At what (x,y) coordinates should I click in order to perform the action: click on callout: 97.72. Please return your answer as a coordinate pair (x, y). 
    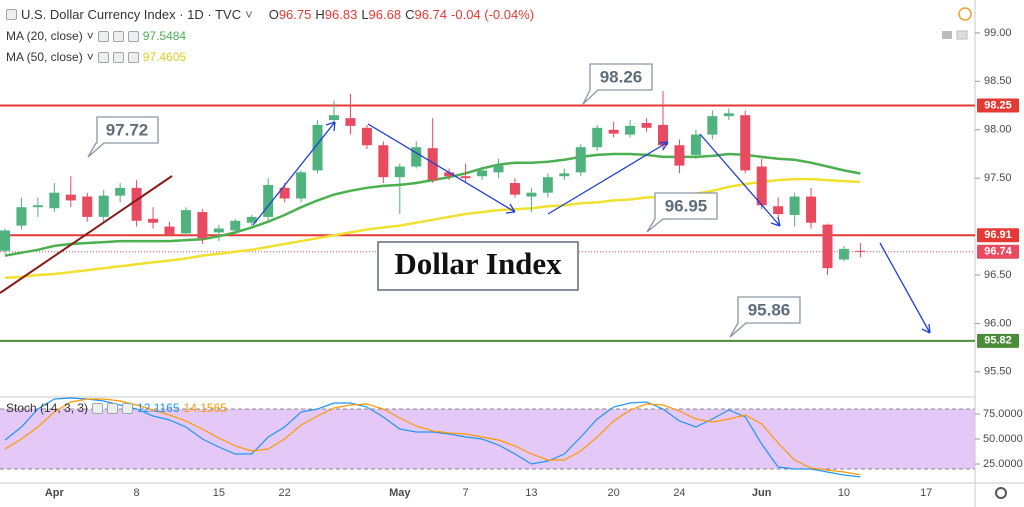
    Looking at the image, I should click on (127, 129).